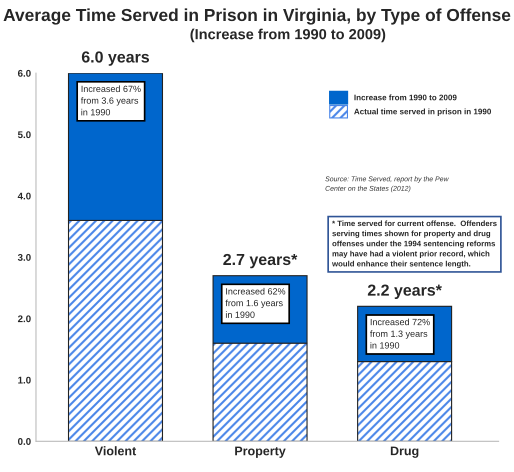 The width and height of the screenshot is (514, 472). Describe the element at coordinates (423, 112) in the screenshot. I see `legend-label: Actual time served in prison in 1990` at that location.